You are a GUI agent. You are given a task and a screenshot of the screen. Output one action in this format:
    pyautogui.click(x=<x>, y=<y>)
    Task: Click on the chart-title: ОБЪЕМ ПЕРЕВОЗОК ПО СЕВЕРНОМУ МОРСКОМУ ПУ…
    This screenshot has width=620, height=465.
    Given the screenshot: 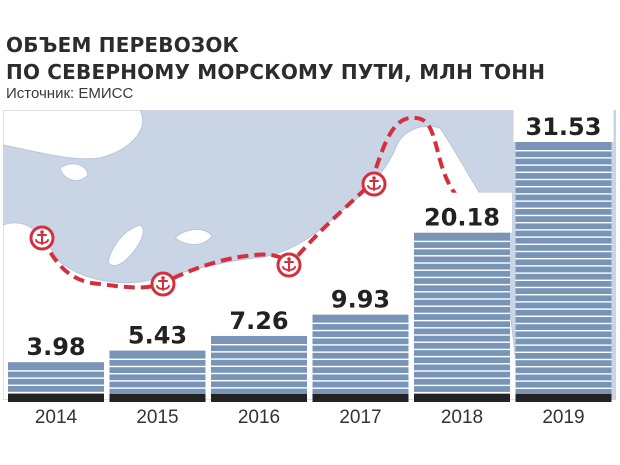 What is the action you would take?
    pyautogui.click(x=275, y=59)
    